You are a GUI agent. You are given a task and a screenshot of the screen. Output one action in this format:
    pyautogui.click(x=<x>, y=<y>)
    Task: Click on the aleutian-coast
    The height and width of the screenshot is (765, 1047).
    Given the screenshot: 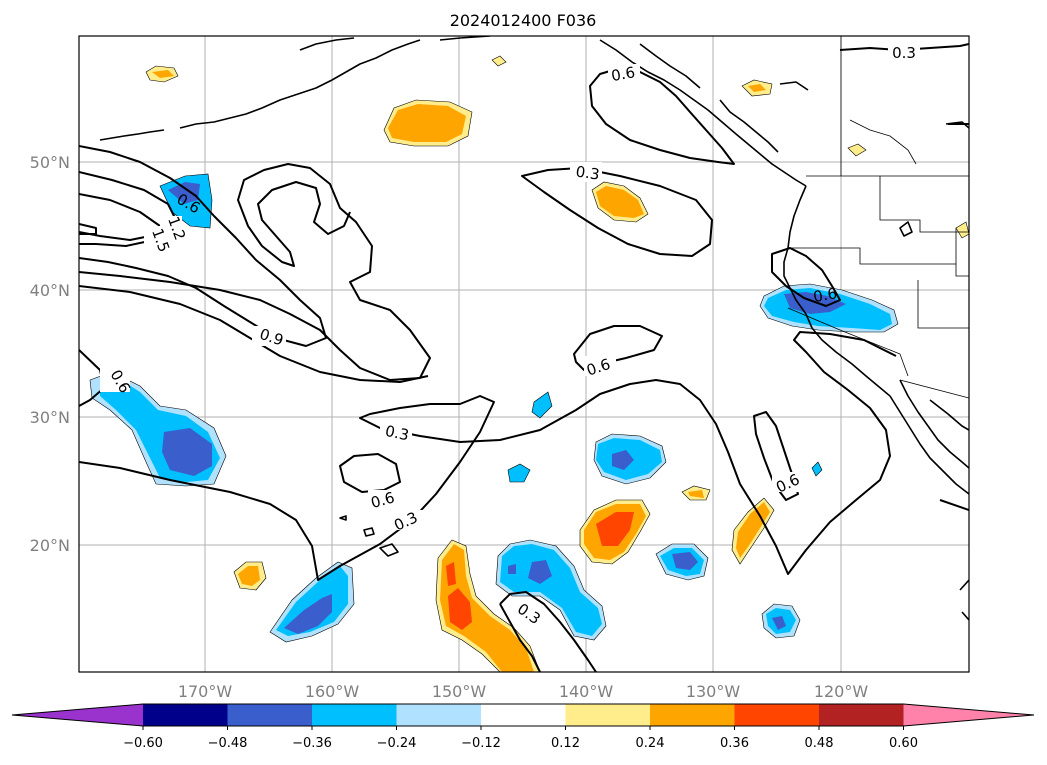 What is the action you would take?
    pyautogui.click(x=132, y=135)
    